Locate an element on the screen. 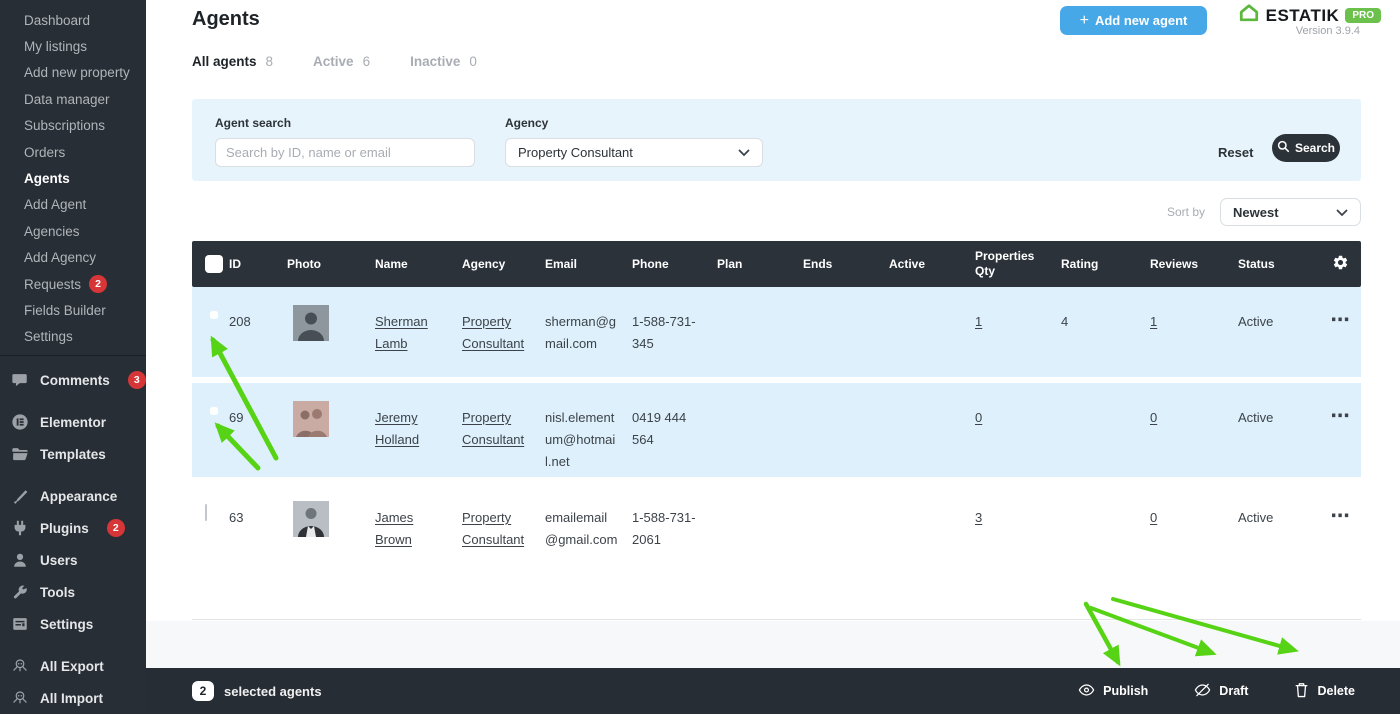  agent-phone: 1-588-731-345 is located at coordinates (664, 332).